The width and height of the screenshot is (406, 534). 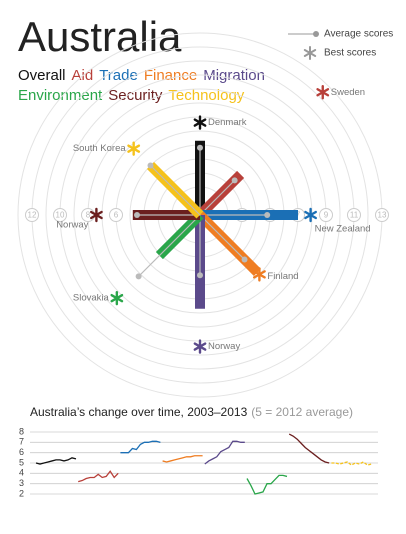 I want to click on line-title: Australia’s change over time, 2003–2013, so click(x=139, y=412).